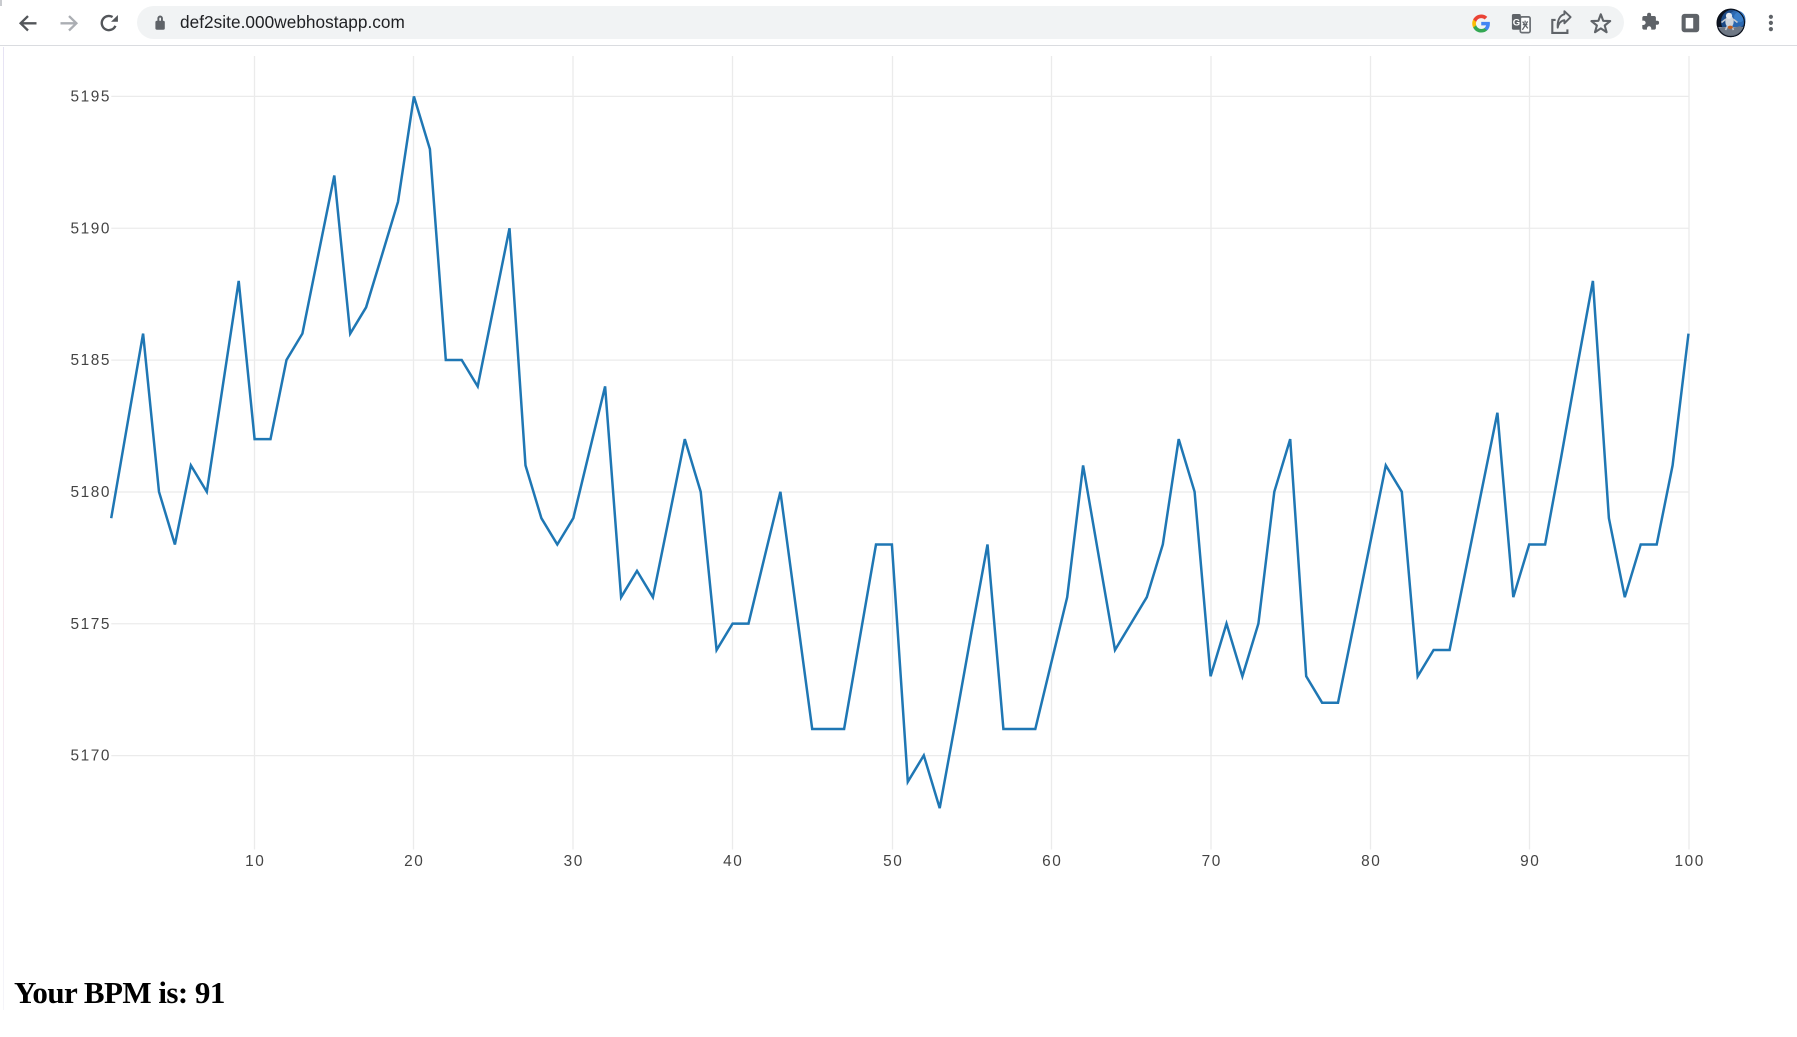  Describe the element at coordinates (91, 360) in the screenshot. I see `svg-text: 5185` at that location.